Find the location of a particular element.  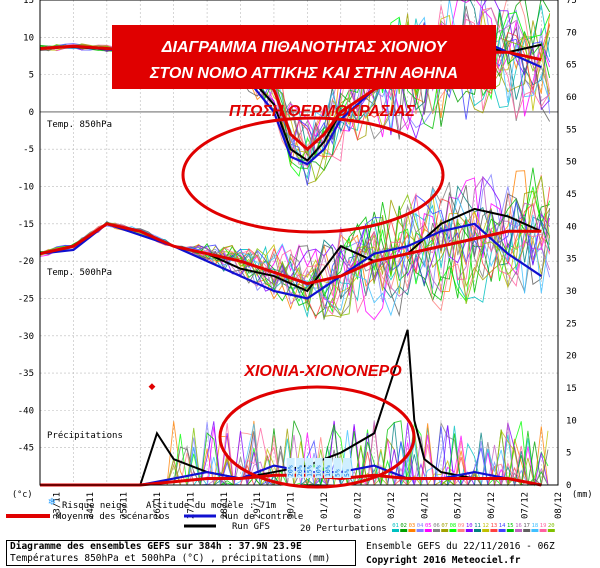

x-tick-label: 05/12 is located at coordinates (459, 505).